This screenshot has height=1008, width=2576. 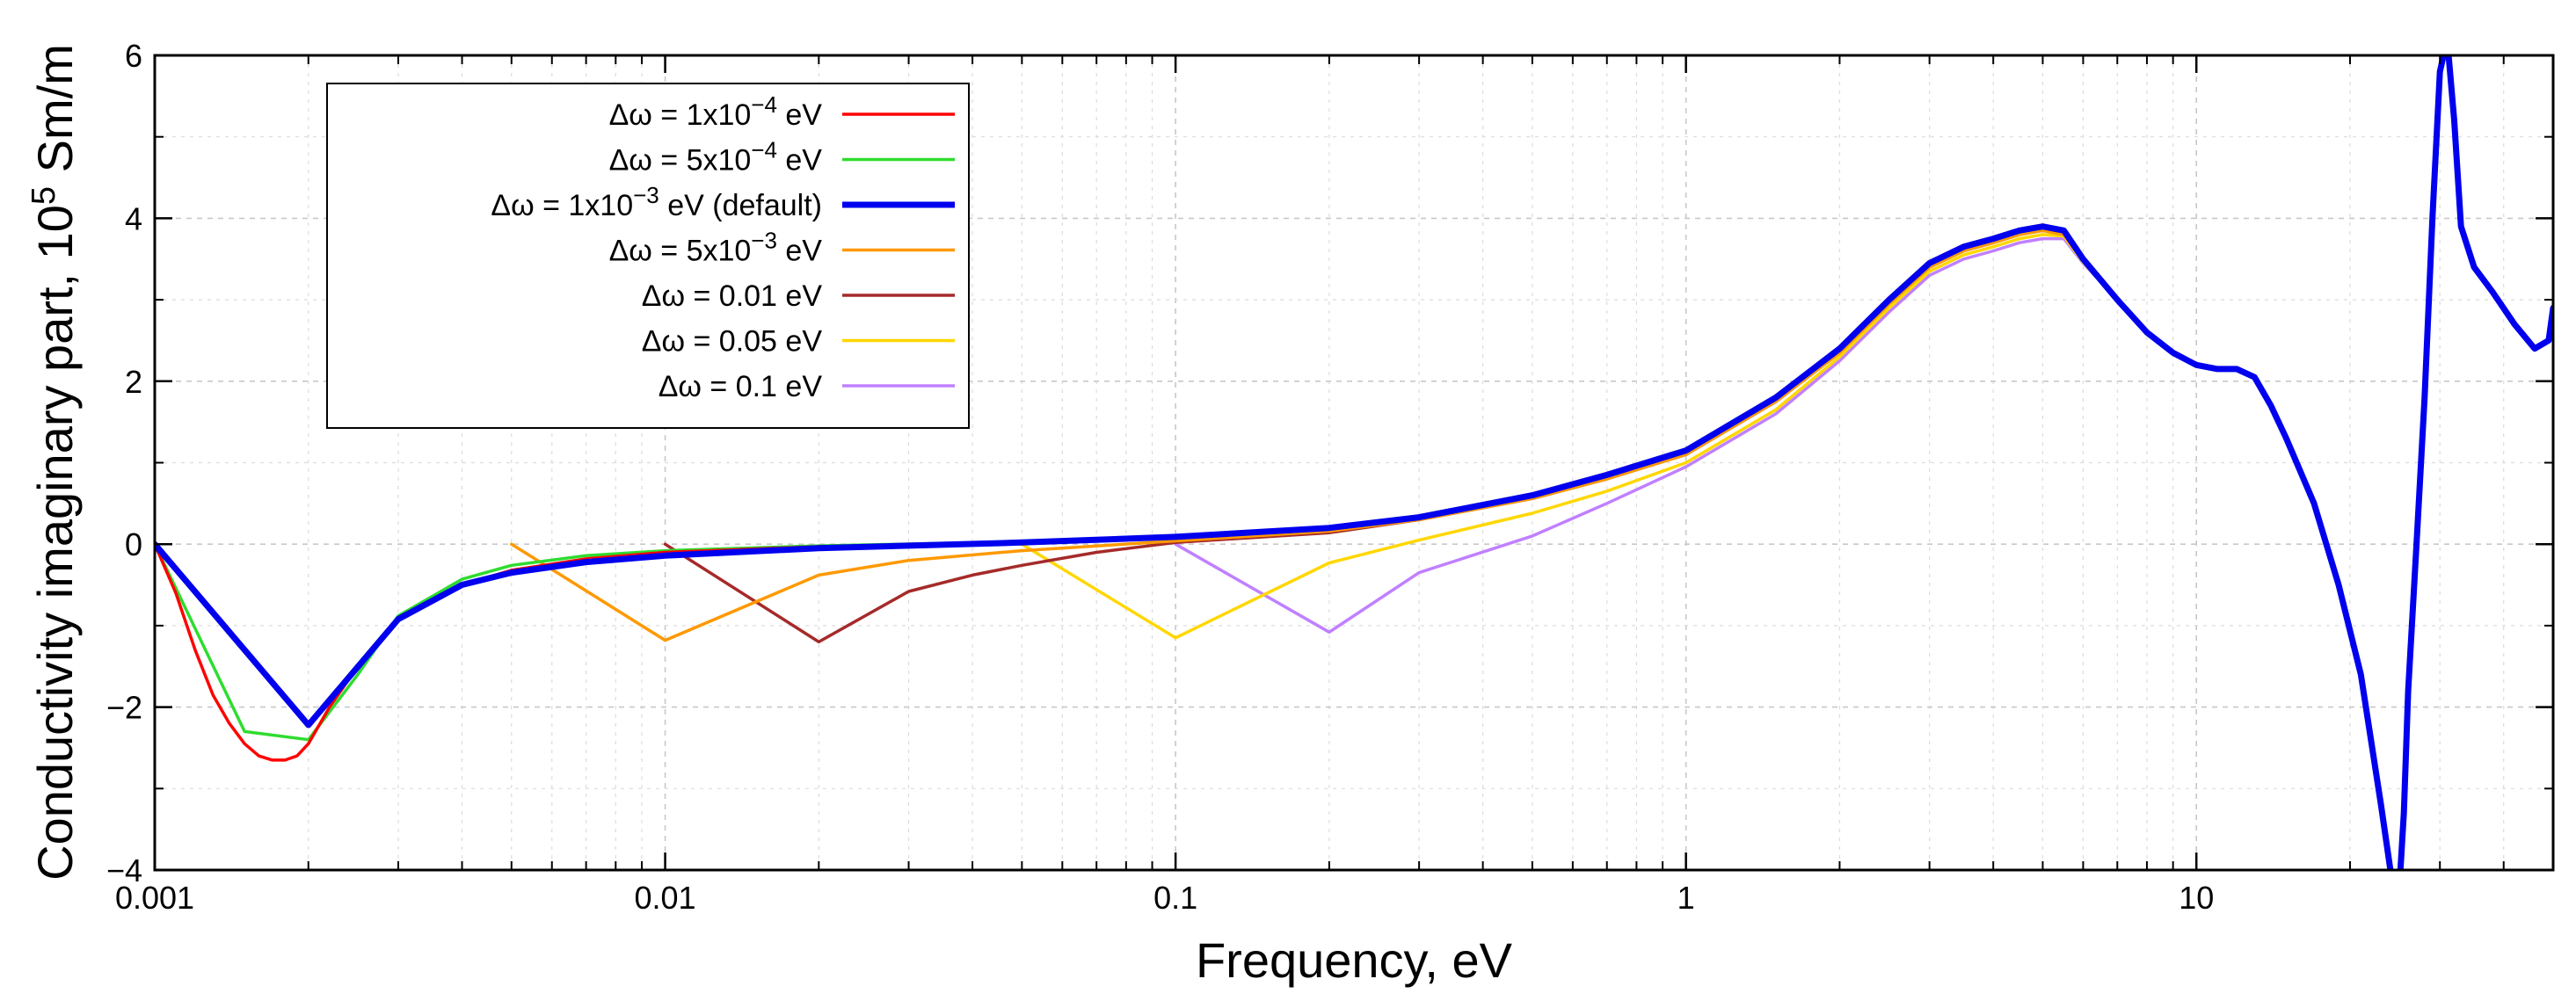 I want to click on y-axis-title-sup: 5, so click(x=43, y=195).